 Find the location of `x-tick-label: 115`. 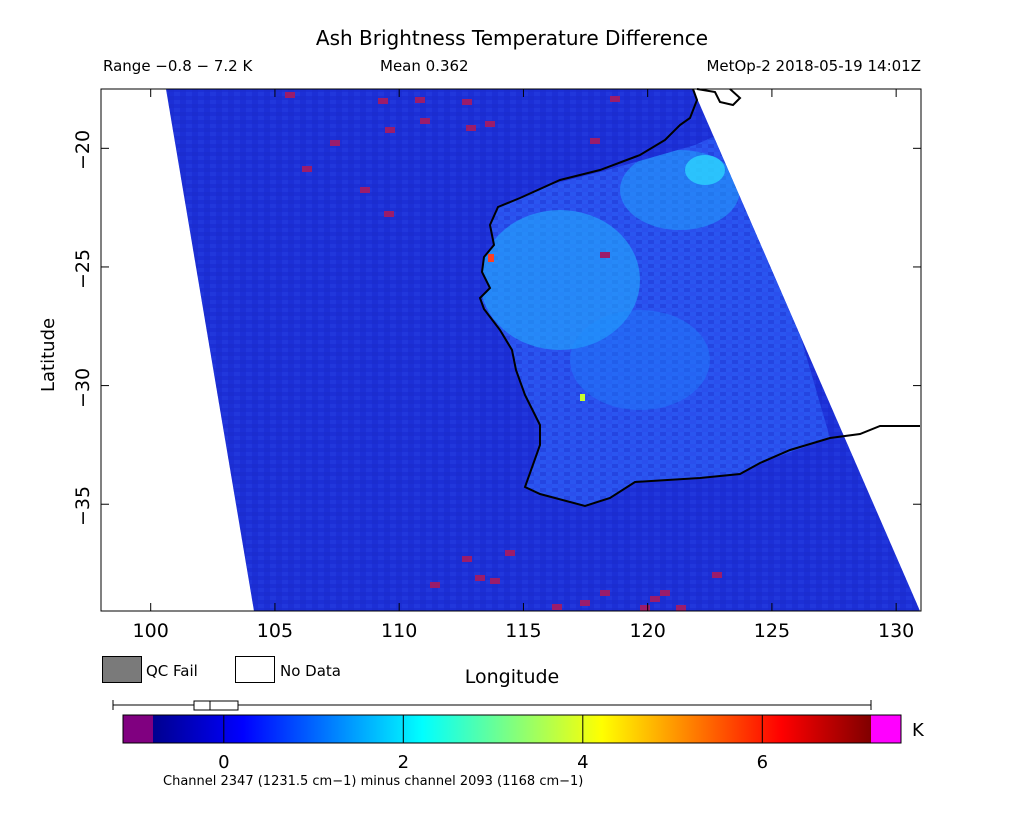

x-tick-label: 115 is located at coordinates (523, 631).